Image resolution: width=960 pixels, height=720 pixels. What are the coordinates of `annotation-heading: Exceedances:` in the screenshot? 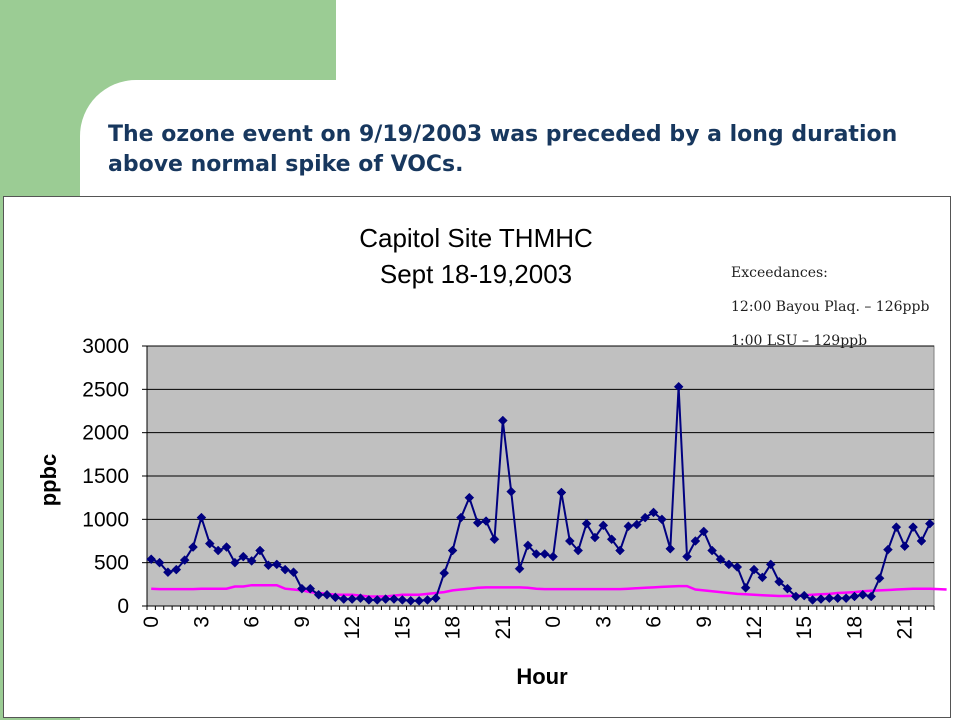 It's located at (779, 273).